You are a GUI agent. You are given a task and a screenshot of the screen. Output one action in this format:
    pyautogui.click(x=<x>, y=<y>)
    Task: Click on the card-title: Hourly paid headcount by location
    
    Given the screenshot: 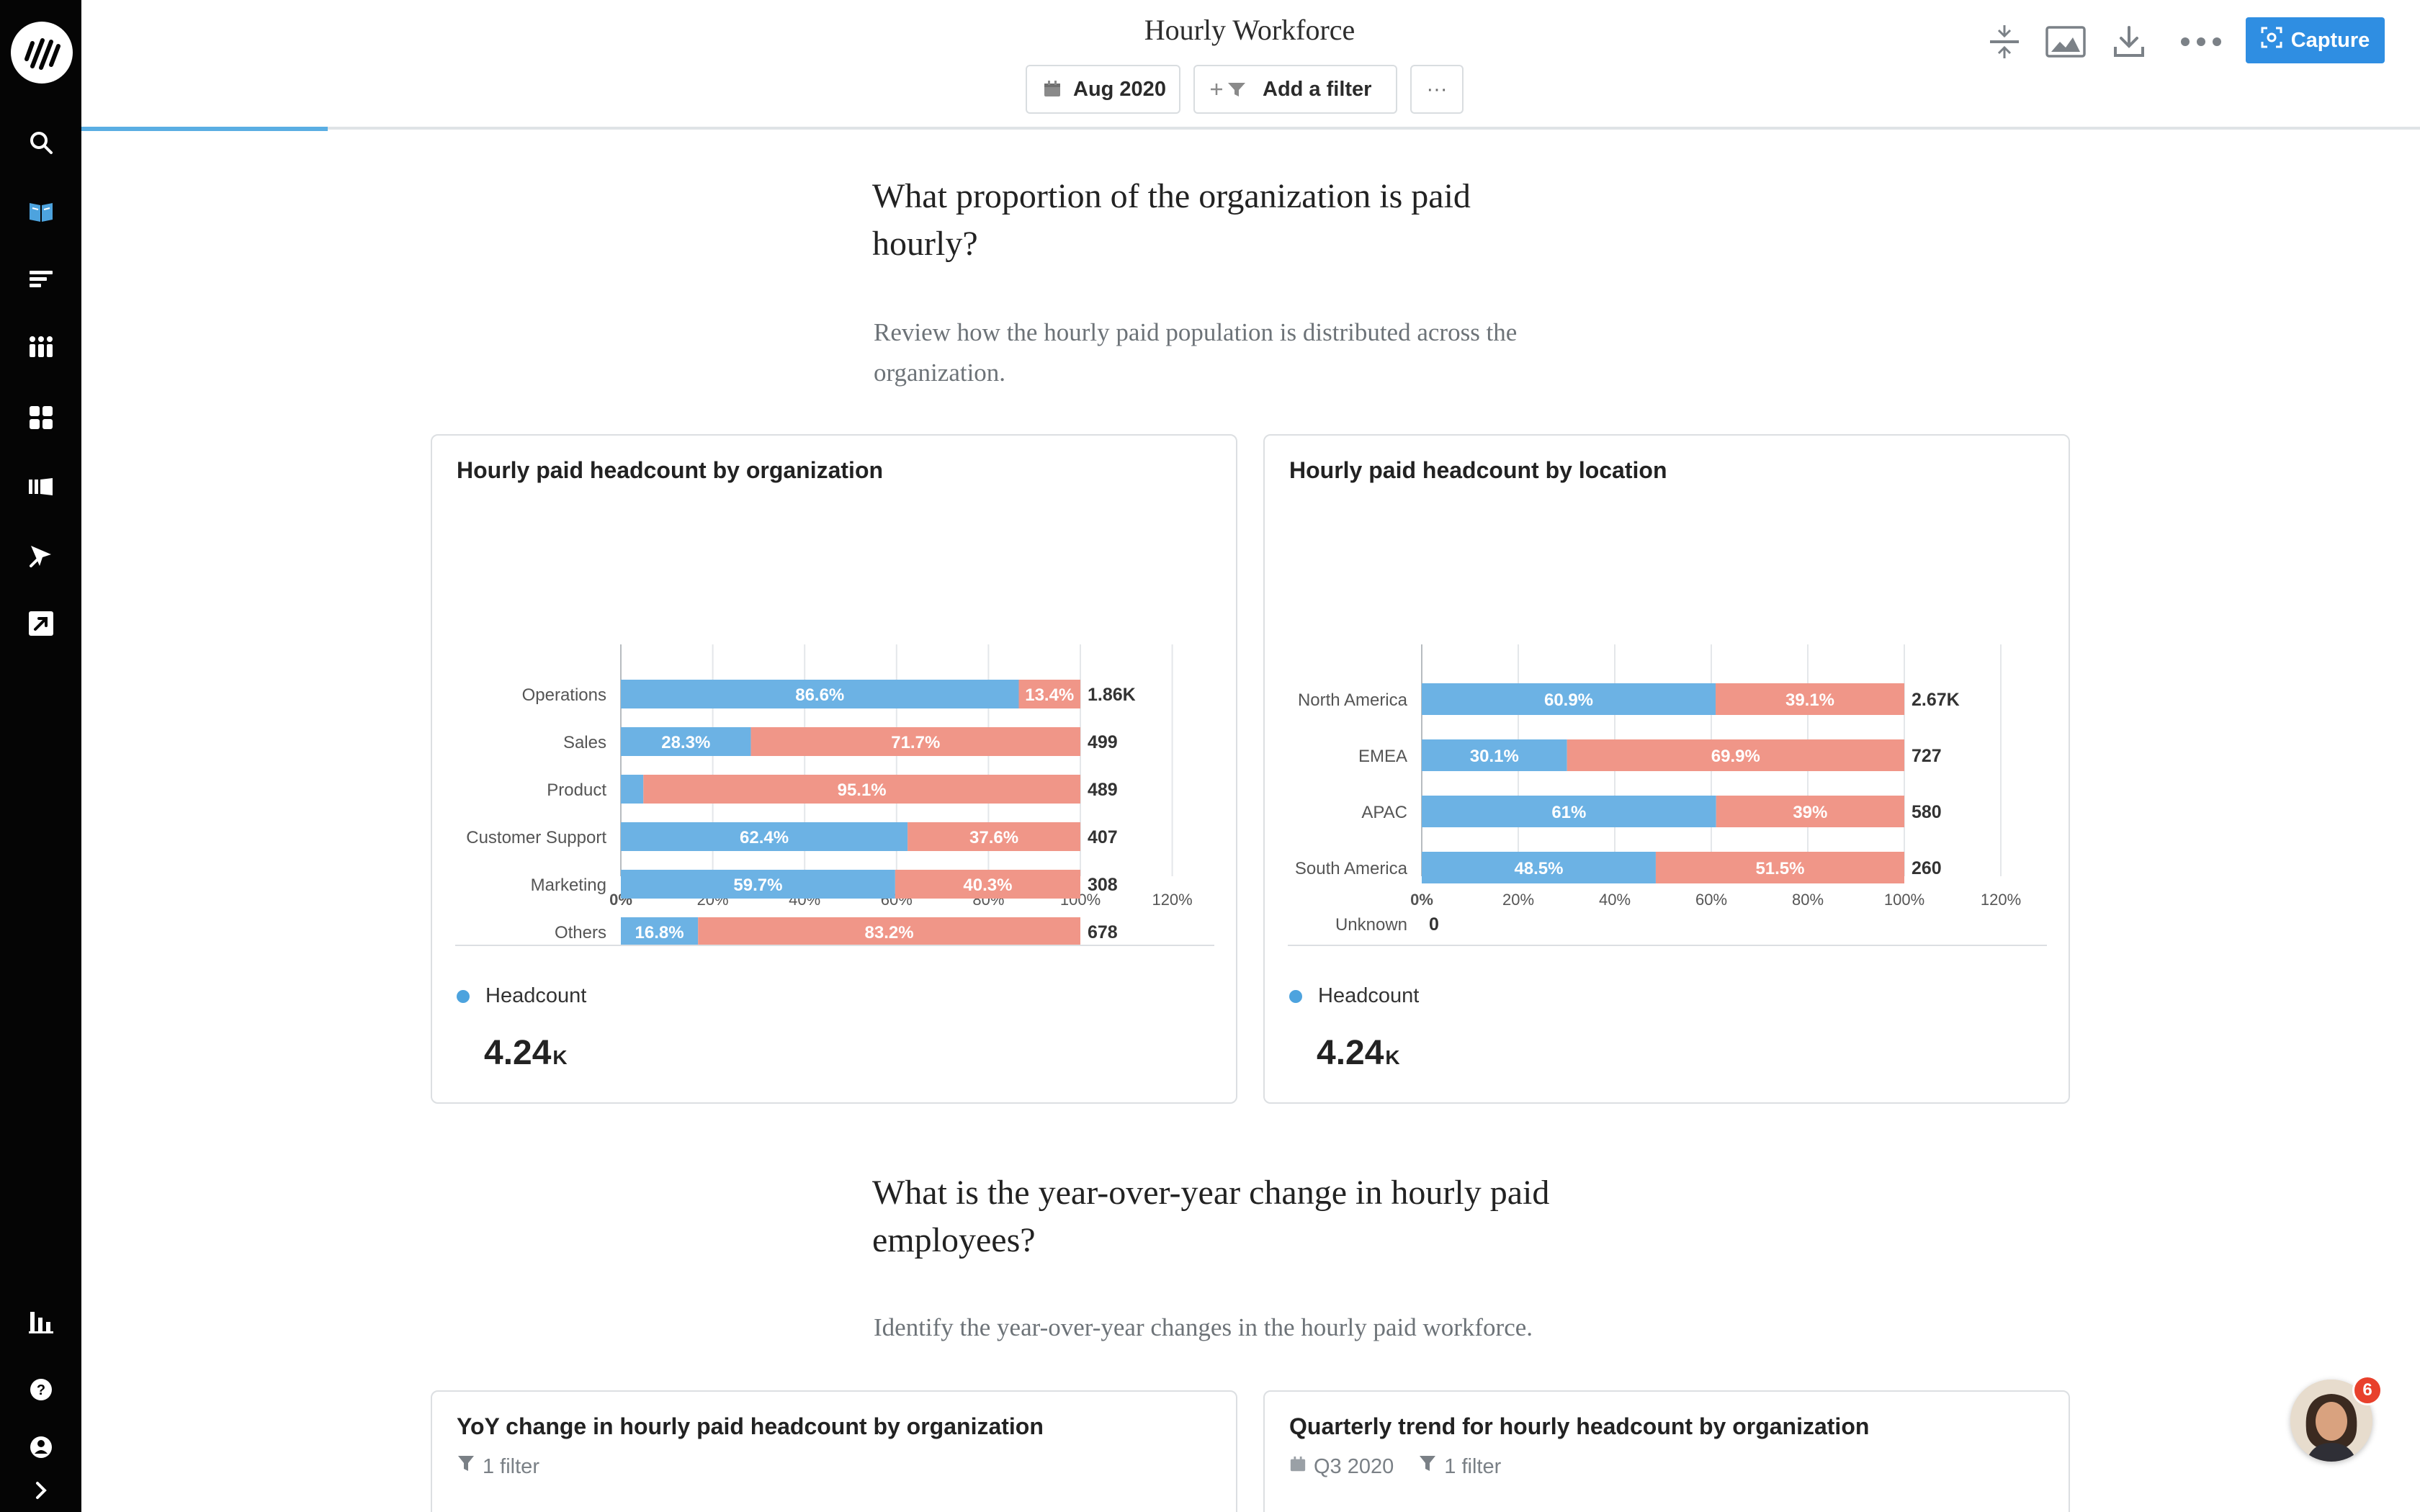 What is the action you would take?
    pyautogui.click(x=1478, y=470)
    